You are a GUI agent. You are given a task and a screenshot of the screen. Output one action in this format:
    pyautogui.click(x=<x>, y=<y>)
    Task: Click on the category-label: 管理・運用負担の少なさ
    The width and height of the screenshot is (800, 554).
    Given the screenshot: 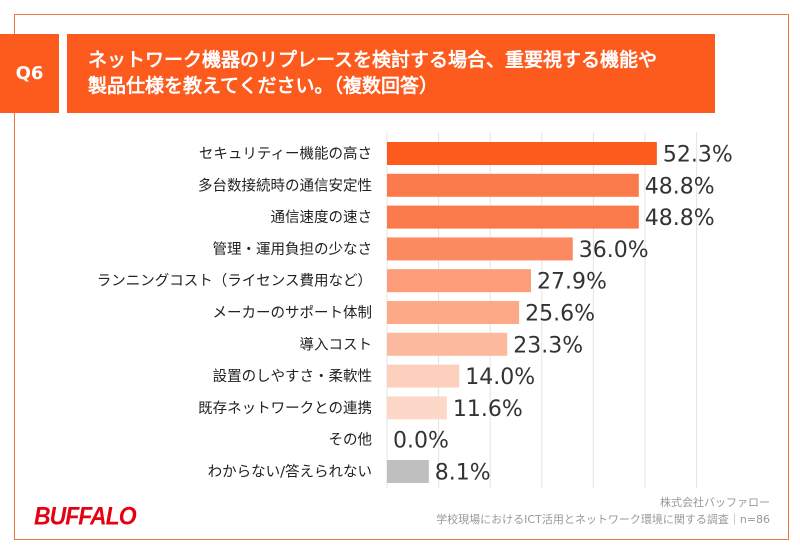 What is the action you would take?
    pyautogui.click(x=293, y=249)
    